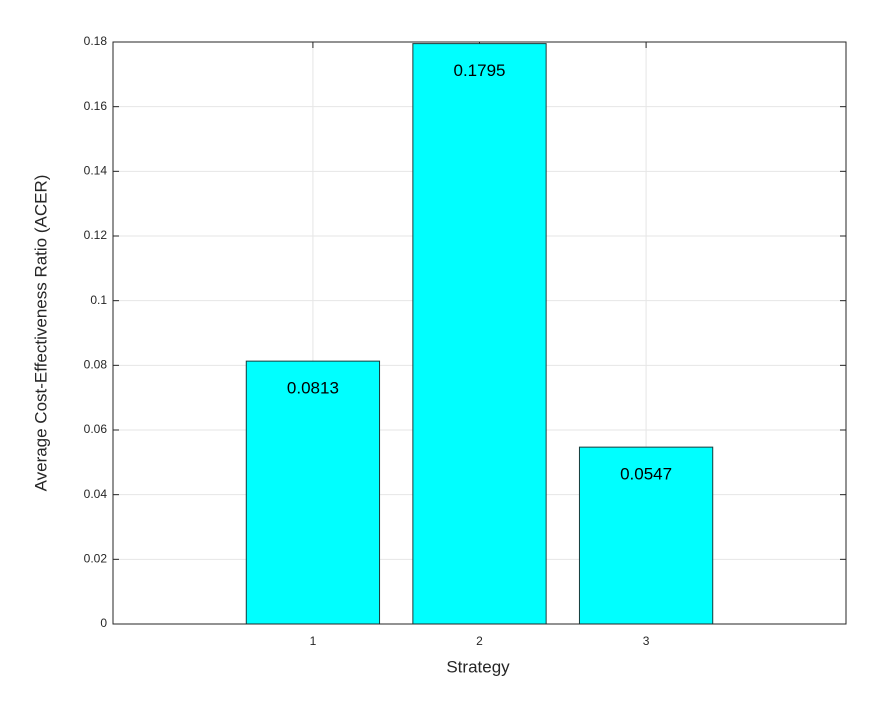  Describe the element at coordinates (646, 641) in the screenshot. I see `x-tick-label: 3` at that location.